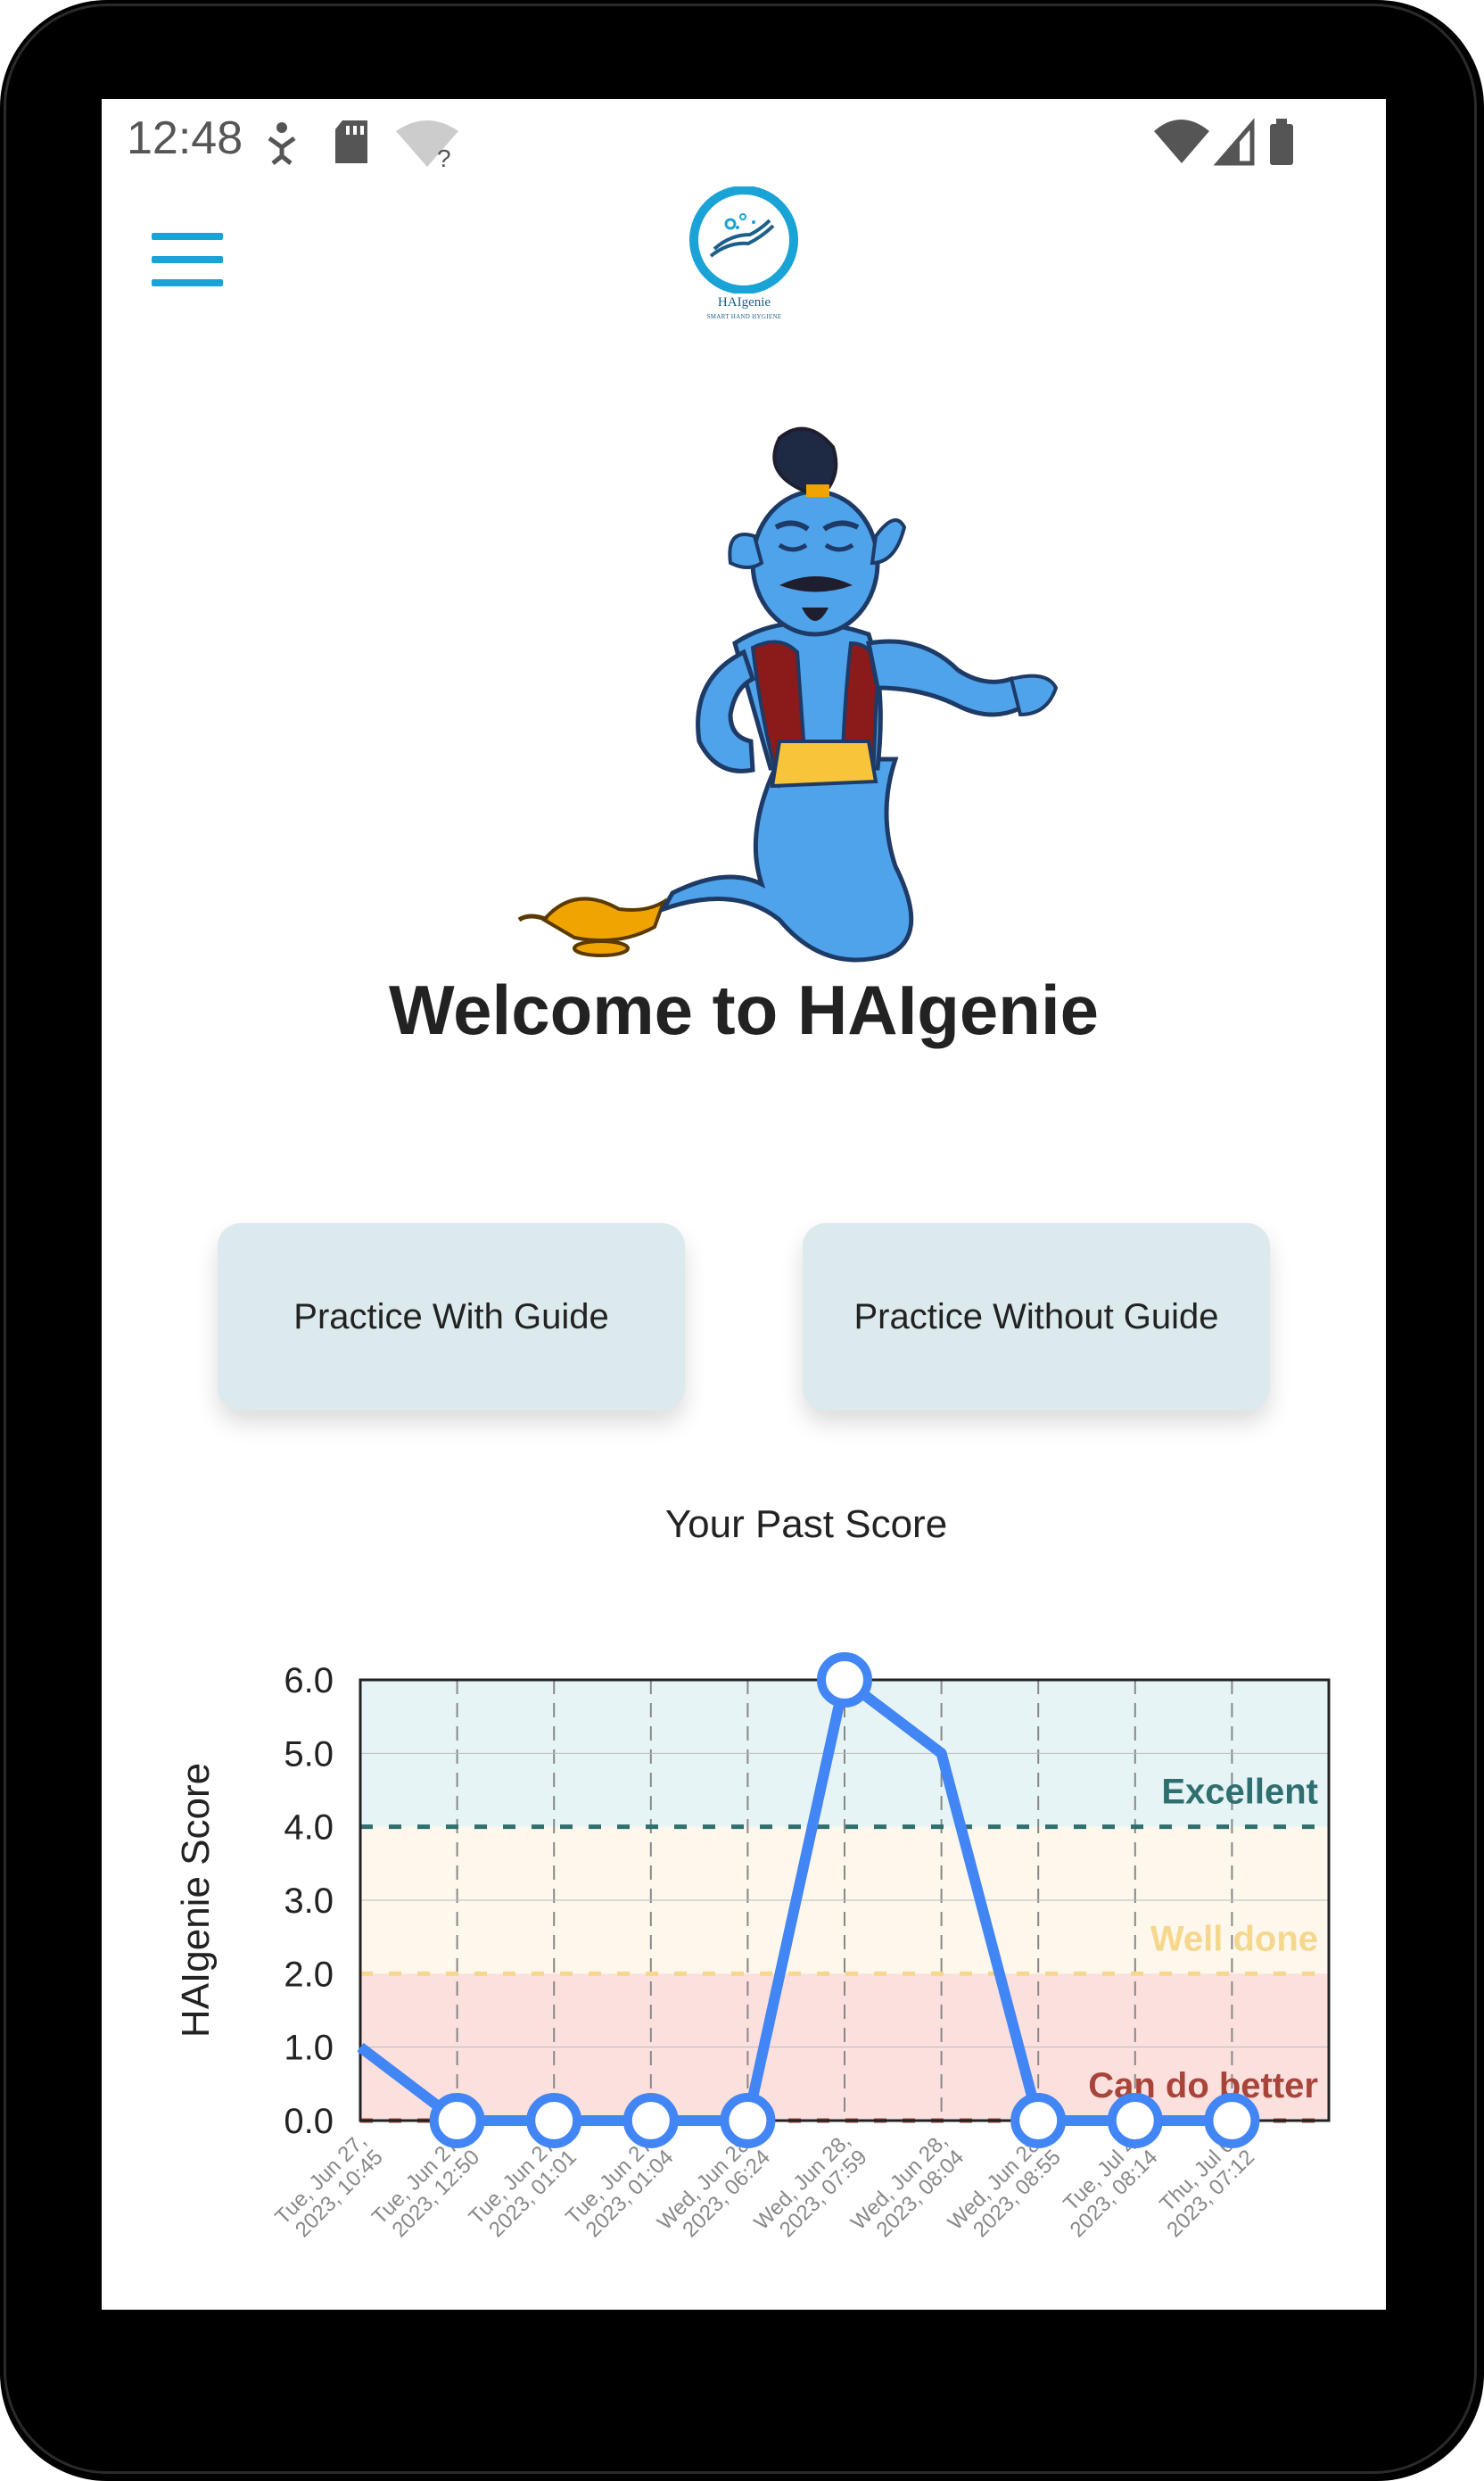 This screenshot has height=2481, width=1484. What do you see at coordinates (743, 240) in the screenshot?
I see `logo-hands-icon` at bounding box center [743, 240].